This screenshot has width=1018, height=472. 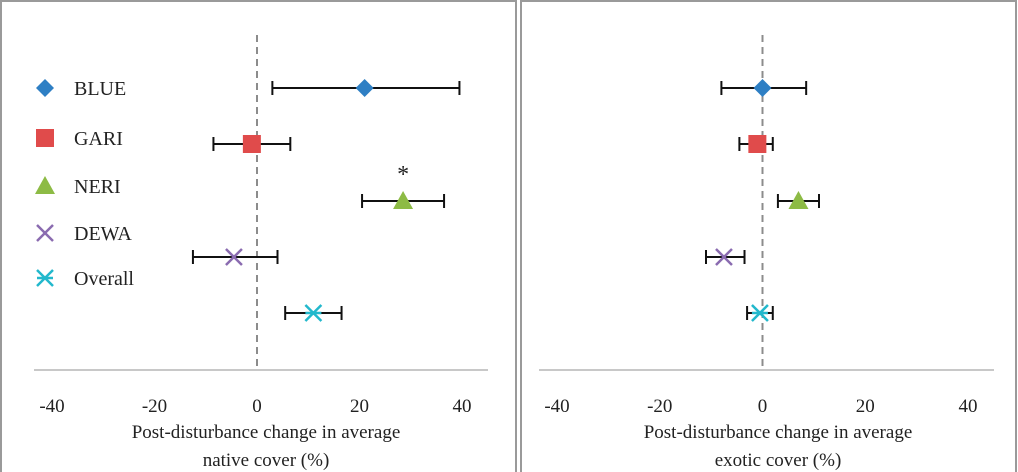 What do you see at coordinates (403, 175) in the screenshot?
I see `neri-significance-annotation: *` at bounding box center [403, 175].